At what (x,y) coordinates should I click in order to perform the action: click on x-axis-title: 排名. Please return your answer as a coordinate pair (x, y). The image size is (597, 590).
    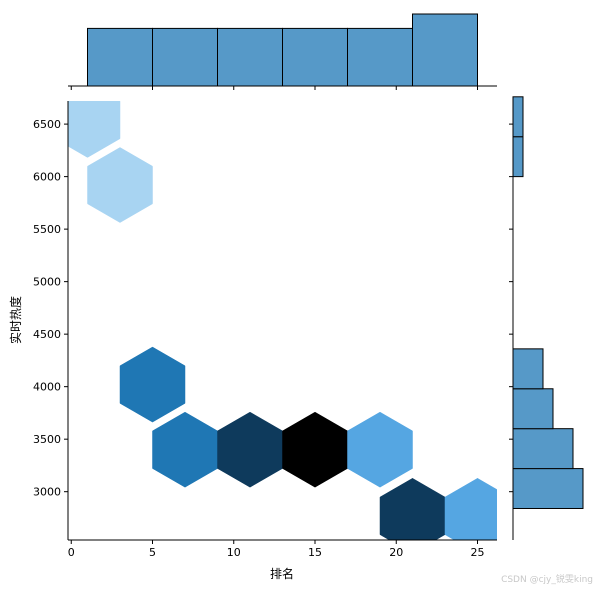
    Looking at the image, I should click on (282, 573).